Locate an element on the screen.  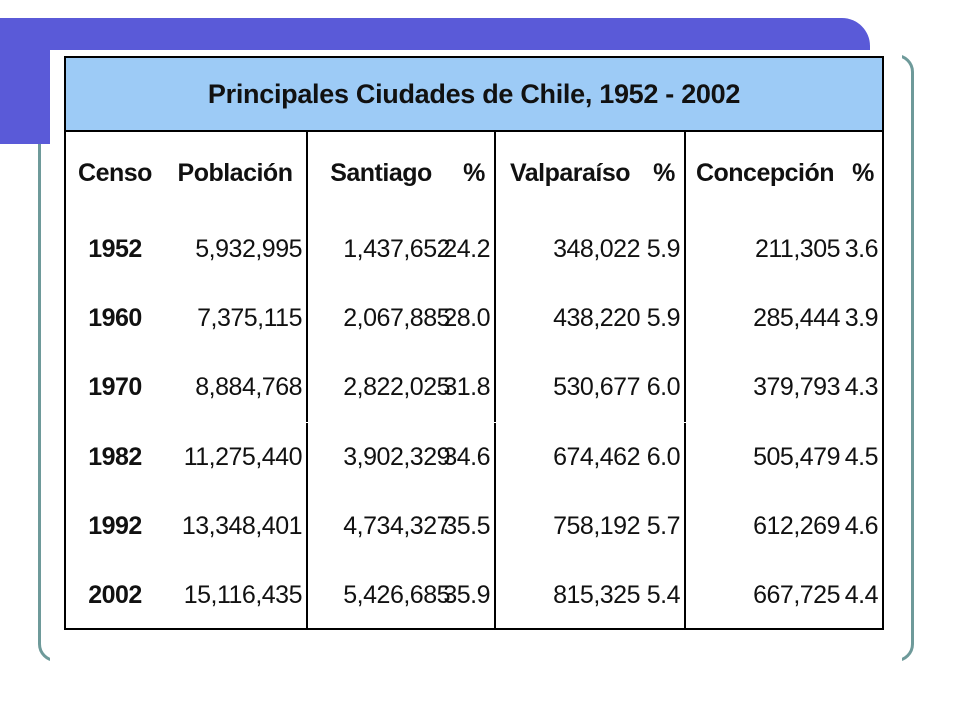
table-cell-valparaiso: 758,192 is located at coordinates (596, 525).